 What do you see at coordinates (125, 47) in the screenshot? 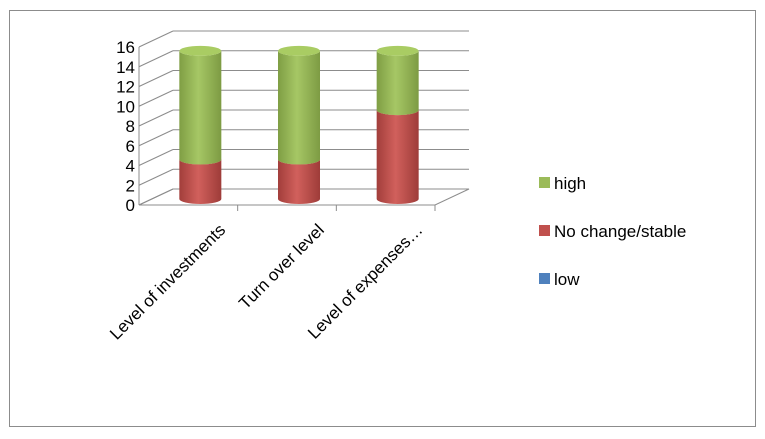
I see `y-tick-label-16: 16` at bounding box center [125, 47].